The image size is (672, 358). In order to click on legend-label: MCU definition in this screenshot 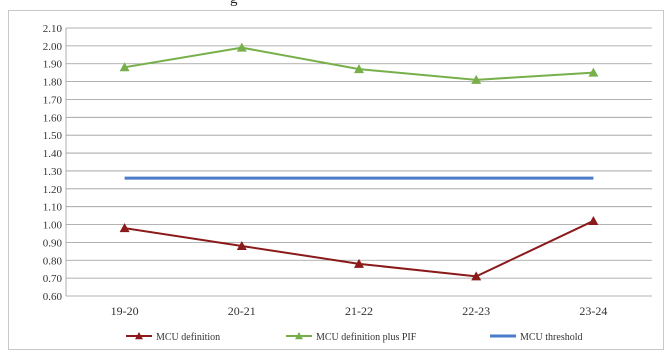, I will do `click(188, 337)`.